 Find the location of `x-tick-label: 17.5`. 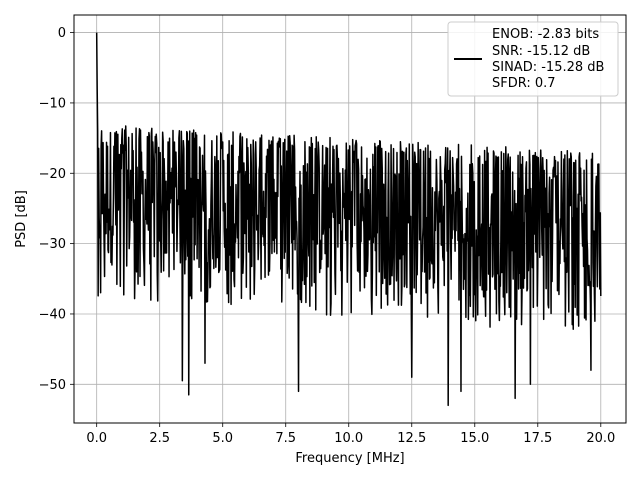

x-tick-label: 17.5 is located at coordinates (537, 438).